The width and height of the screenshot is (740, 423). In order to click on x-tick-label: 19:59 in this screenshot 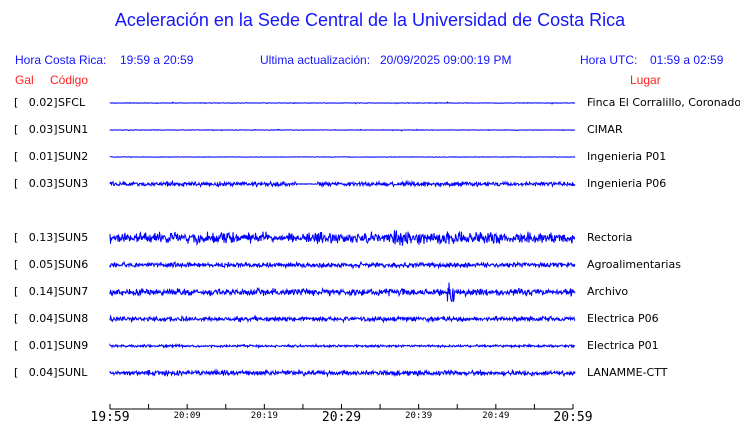, I will do `click(109, 416)`.